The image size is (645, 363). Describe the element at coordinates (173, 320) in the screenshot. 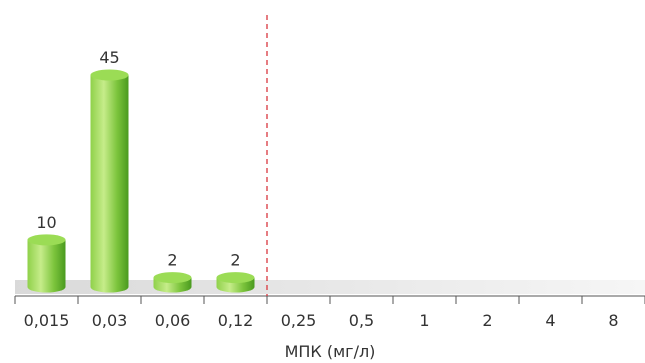

I see `x-tick-label: 0,06` at that location.